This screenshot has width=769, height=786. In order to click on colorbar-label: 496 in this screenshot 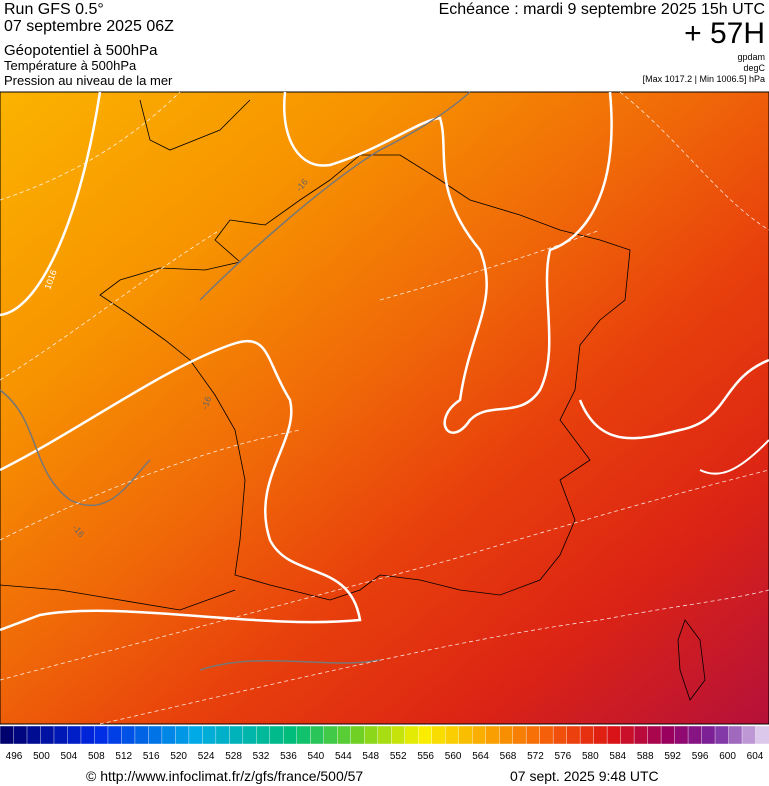, I will do `click(14, 756)`.